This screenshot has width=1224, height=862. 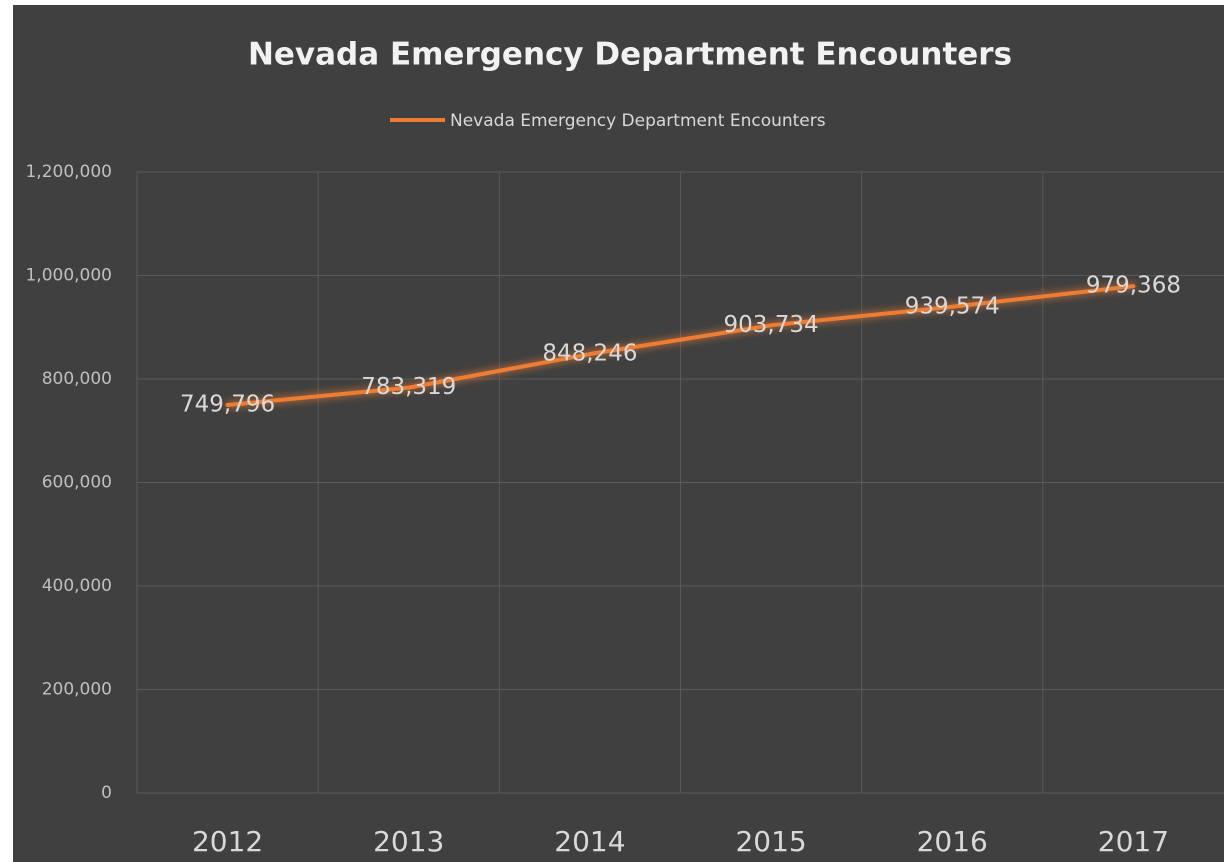 What do you see at coordinates (408, 841) in the screenshot?
I see `x-tick-label: 2013` at bounding box center [408, 841].